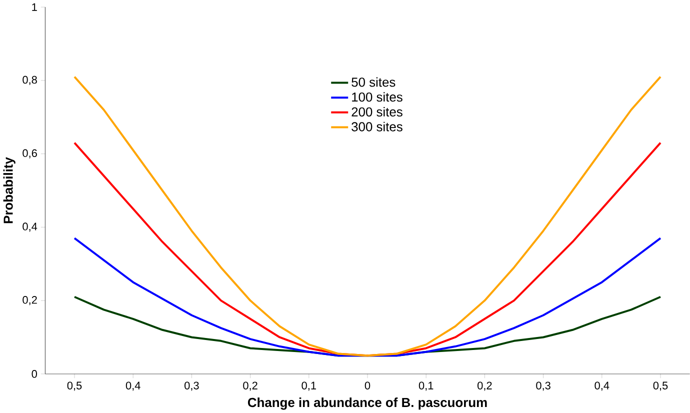 This screenshot has height=413, width=690. I want to click on y-tick-label: 1, so click(34, 7).